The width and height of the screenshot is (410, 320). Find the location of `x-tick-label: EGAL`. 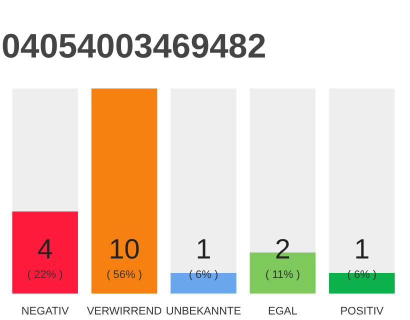

x-tick-label: EGAL is located at coordinates (283, 312).